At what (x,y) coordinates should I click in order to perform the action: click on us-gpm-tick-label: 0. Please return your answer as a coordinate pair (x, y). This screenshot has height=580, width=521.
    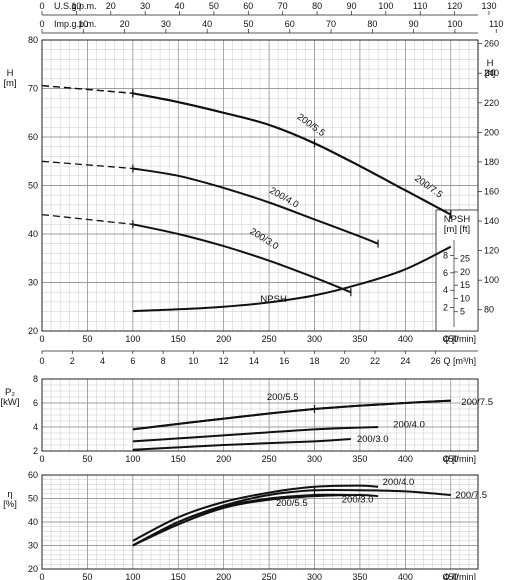
    Looking at the image, I should click on (41, 6).